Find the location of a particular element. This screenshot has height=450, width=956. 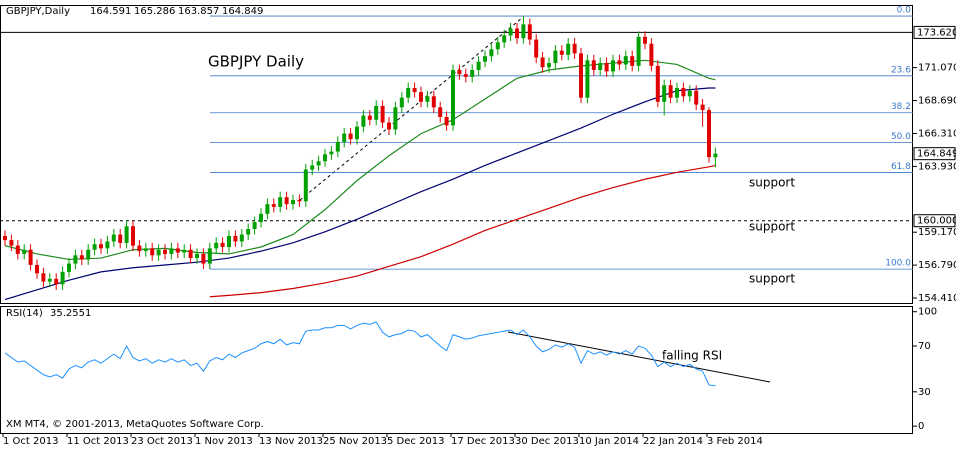

last-low: 163.857 is located at coordinates (198, 11).